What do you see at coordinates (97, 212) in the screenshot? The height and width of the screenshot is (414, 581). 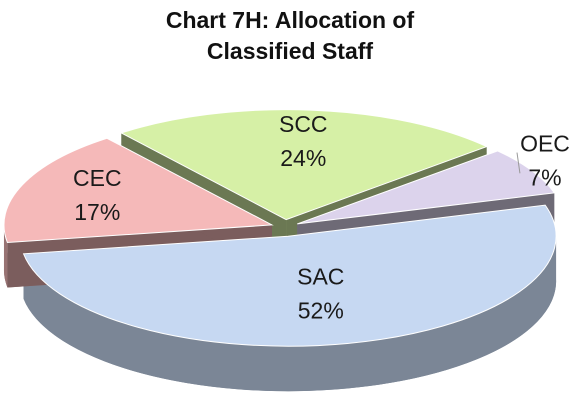 I see `slice-value-label: 17%` at bounding box center [97, 212].